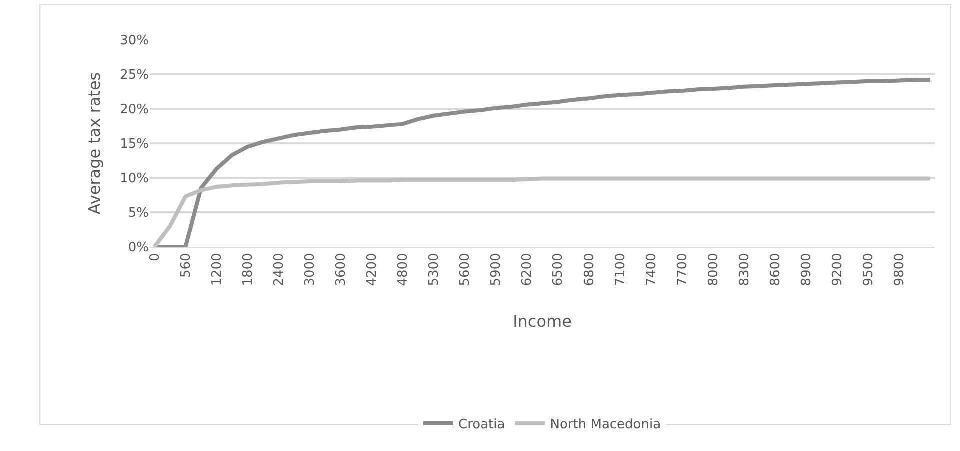 The height and width of the screenshot is (451, 960). What do you see at coordinates (94, 143) in the screenshot?
I see `y-axis-title: Average tax rates` at bounding box center [94, 143].